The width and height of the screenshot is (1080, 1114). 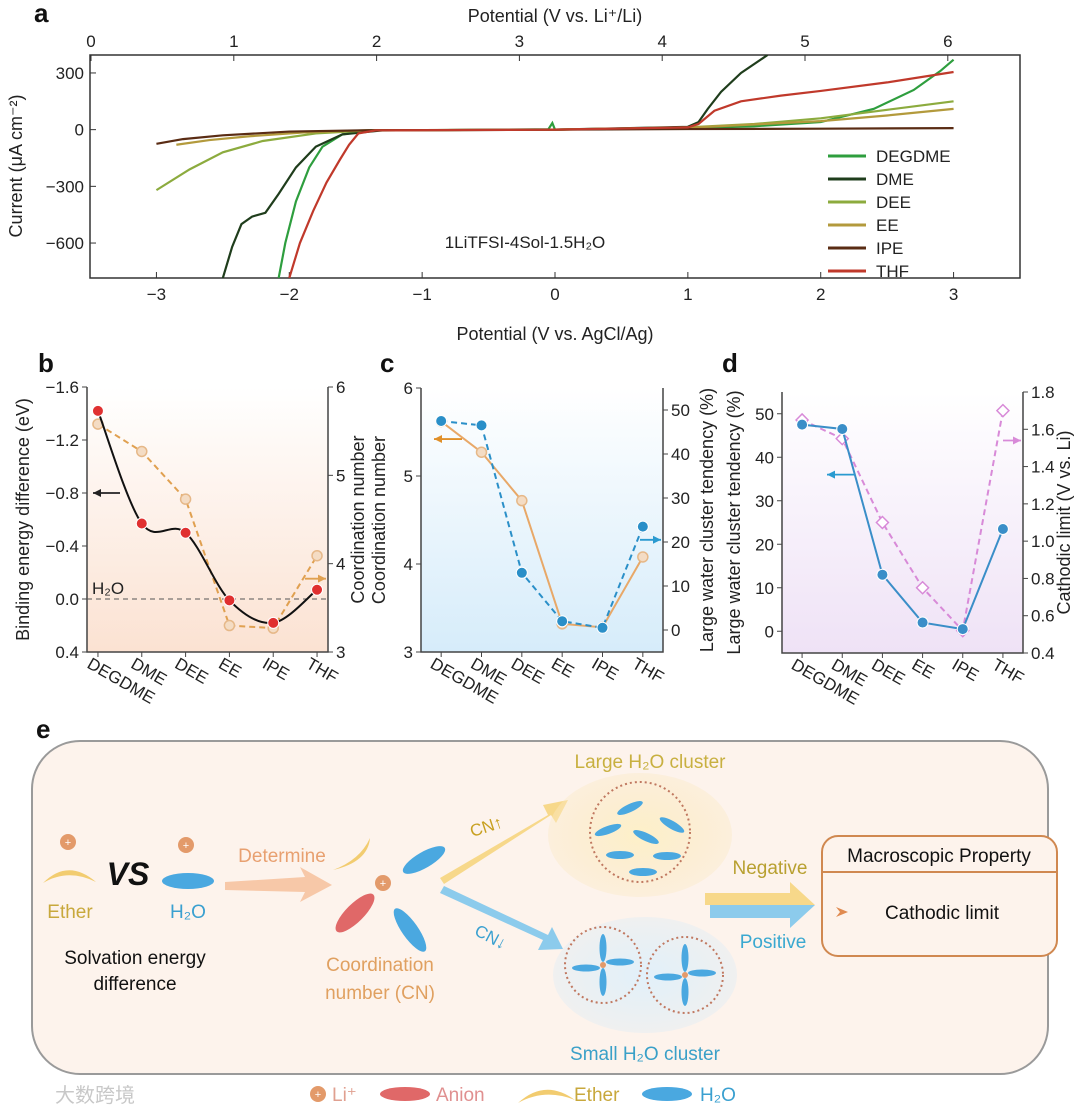 What do you see at coordinates (422, 203) in the screenshot?
I see `series-line-thf-cathodic` at bounding box center [422, 203].